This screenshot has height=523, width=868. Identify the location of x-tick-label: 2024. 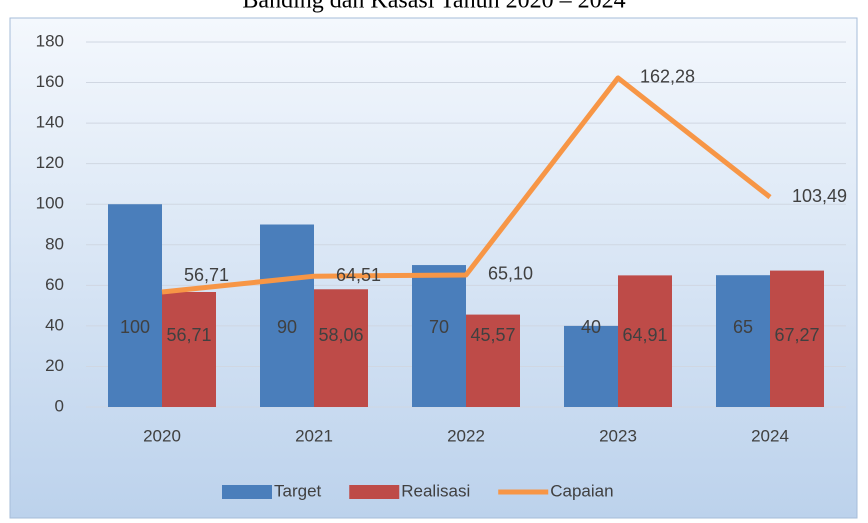
(770, 435).